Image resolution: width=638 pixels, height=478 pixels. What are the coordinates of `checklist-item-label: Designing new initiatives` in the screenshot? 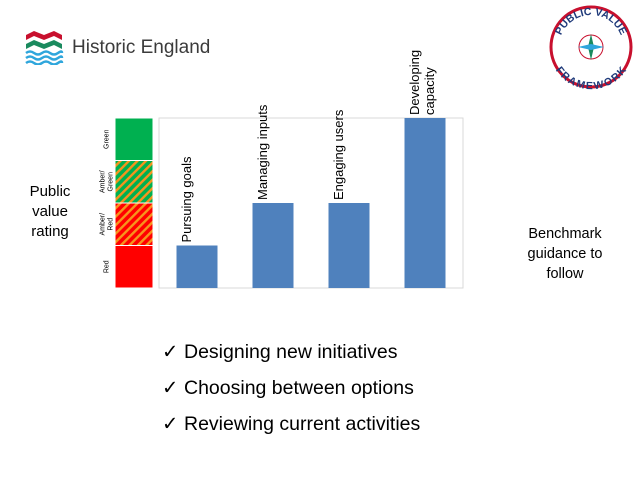 It's located at (291, 352).